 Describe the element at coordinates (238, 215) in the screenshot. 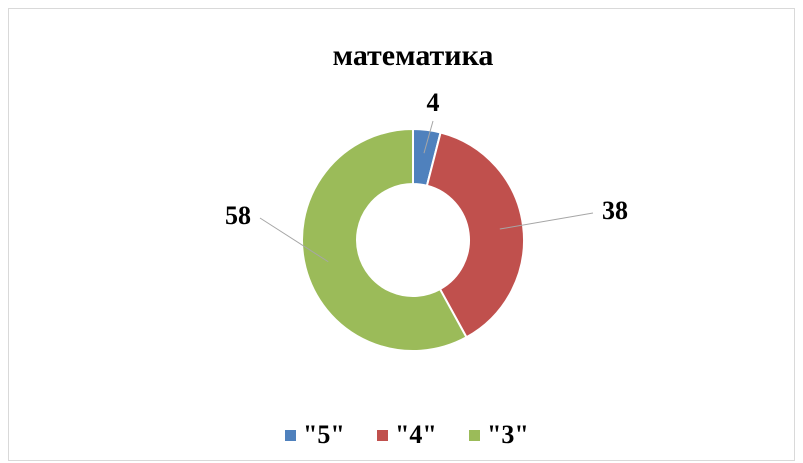

I see `data-label: 58` at that location.